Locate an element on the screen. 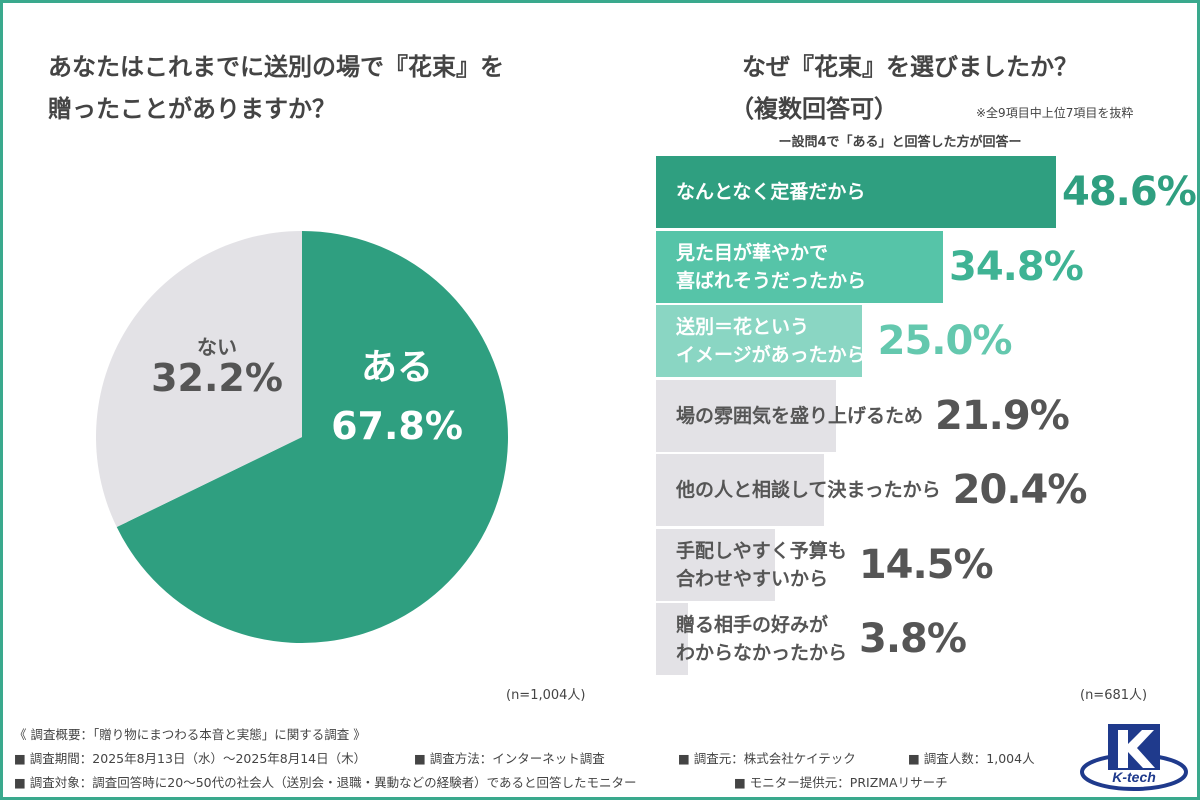 This screenshot has width=1200, height=800. right-chart-subtitle: ー設問4で「ある」と回答した方が回答ー is located at coordinates (900, 142).